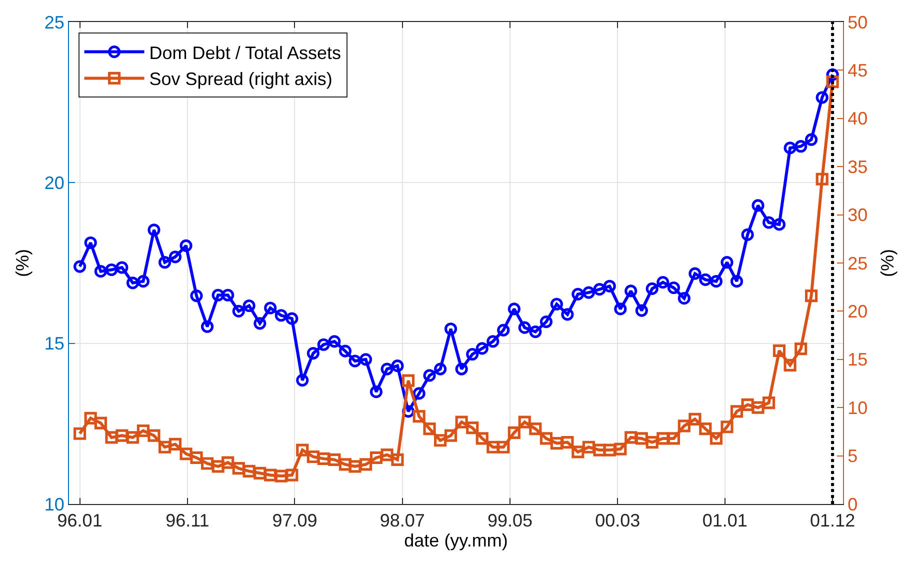  Describe the element at coordinates (853, 456) in the screenshot. I see `y2-tick-label: 5` at that location.